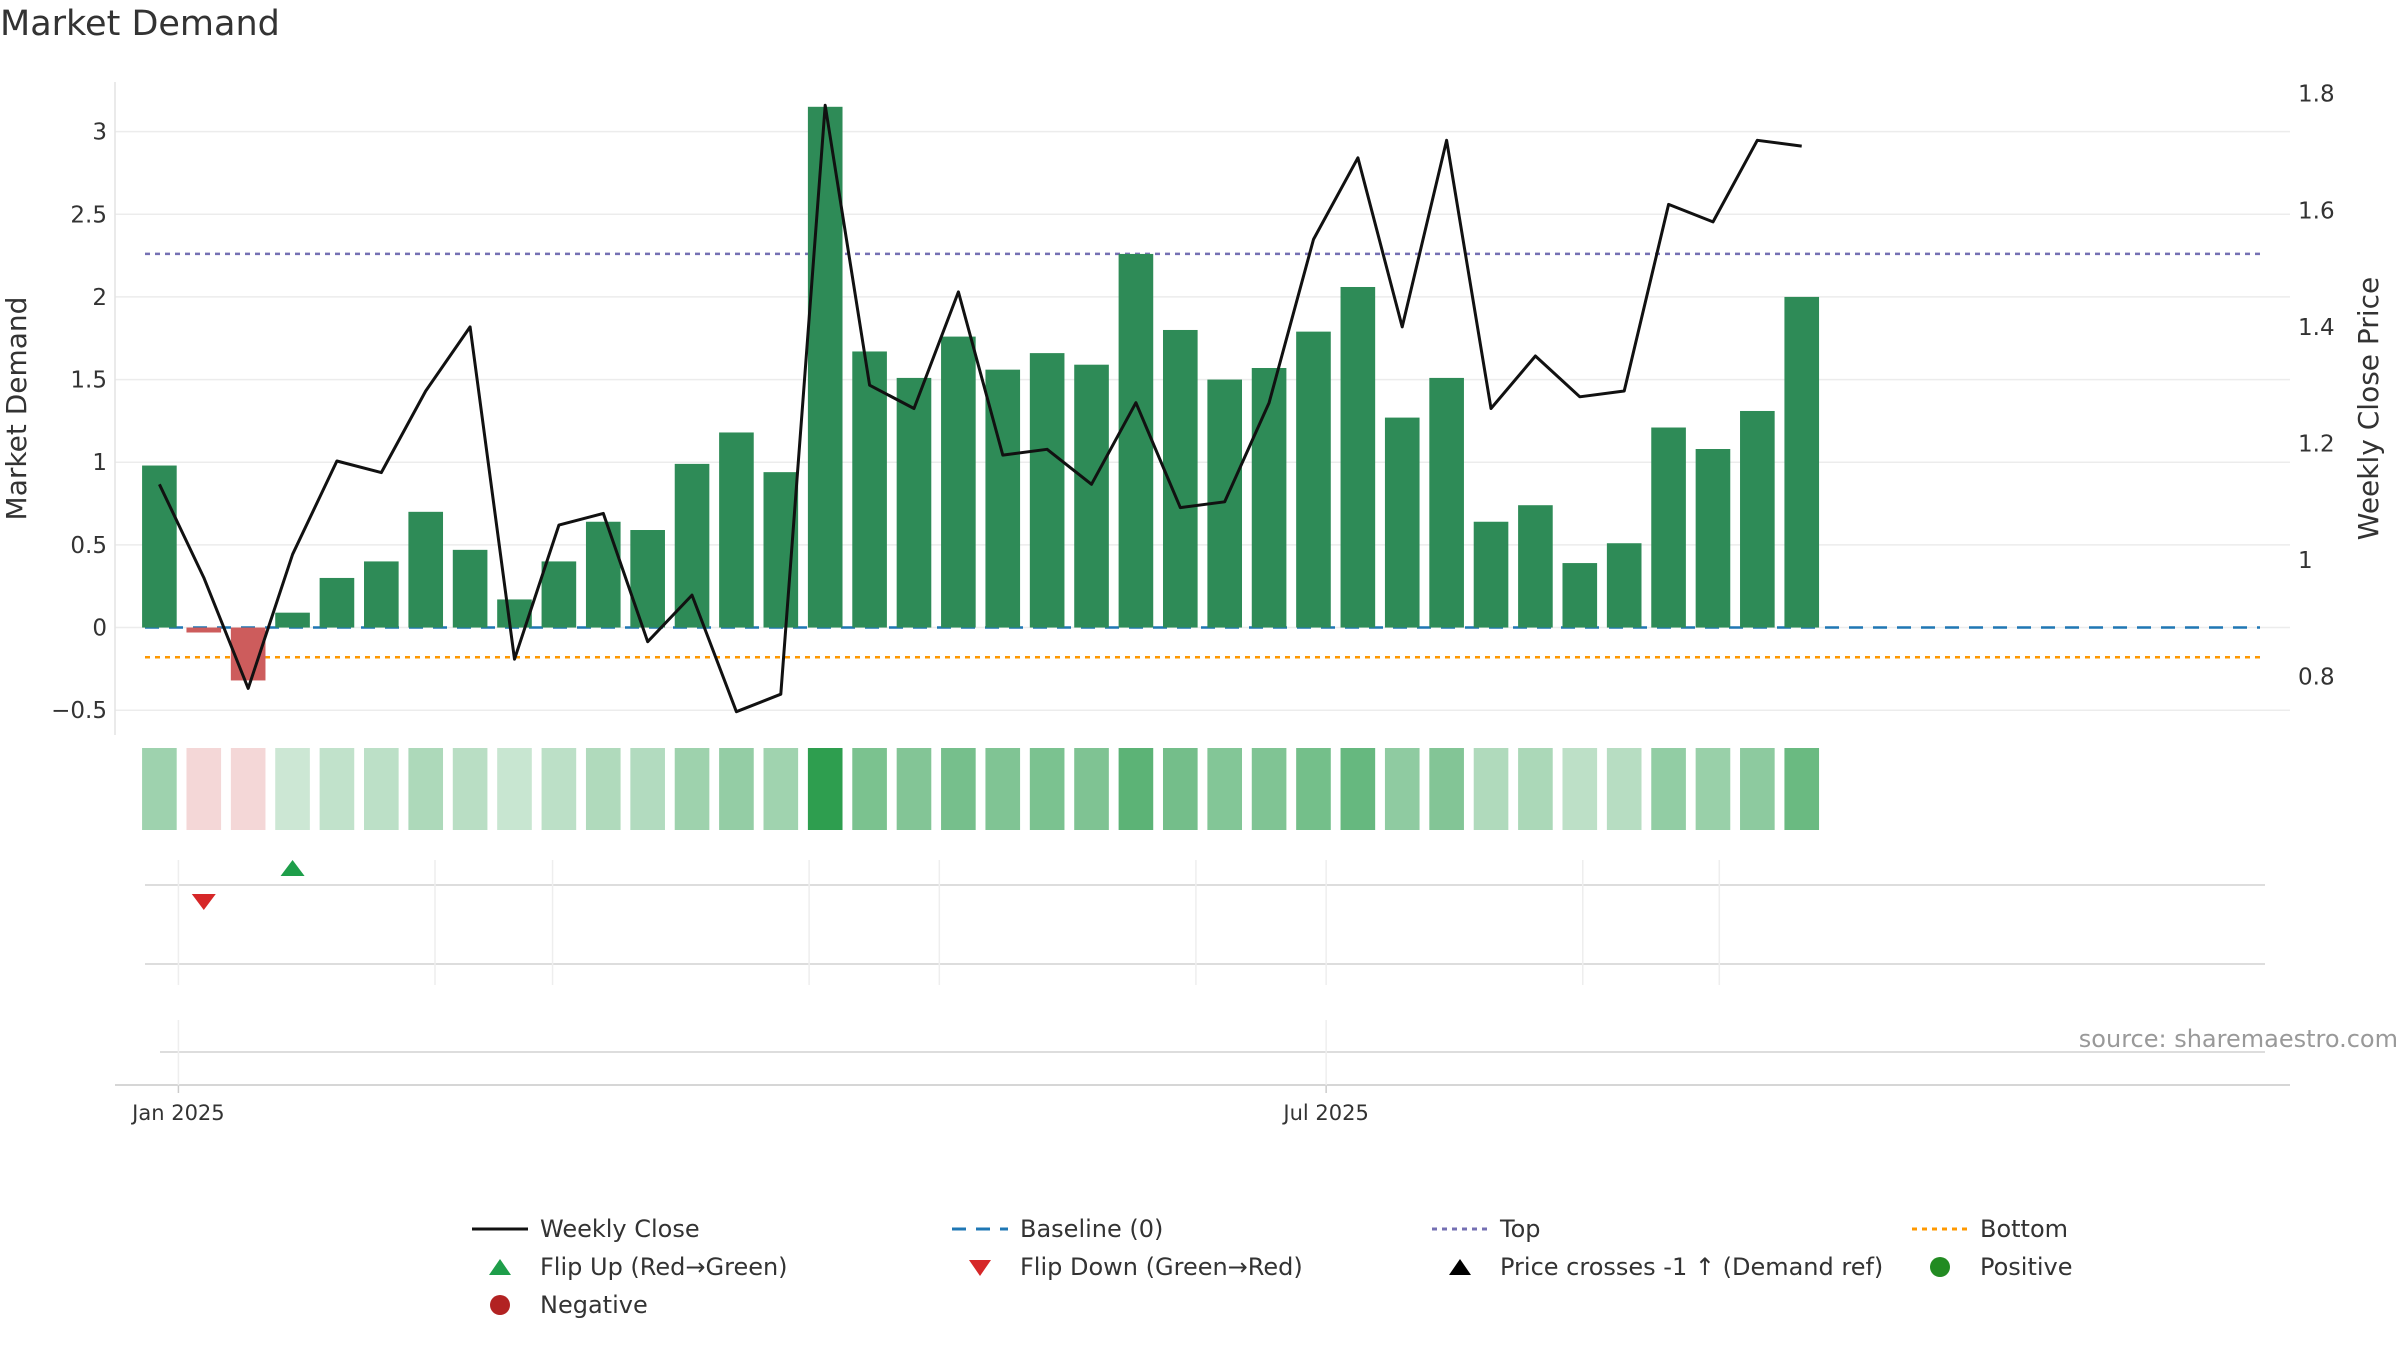 The height and width of the screenshot is (1350, 2400). What do you see at coordinates (2024, 1229) in the screenshot?
I see `legend-label: Bottom` at bounding box center [2024, 1229].